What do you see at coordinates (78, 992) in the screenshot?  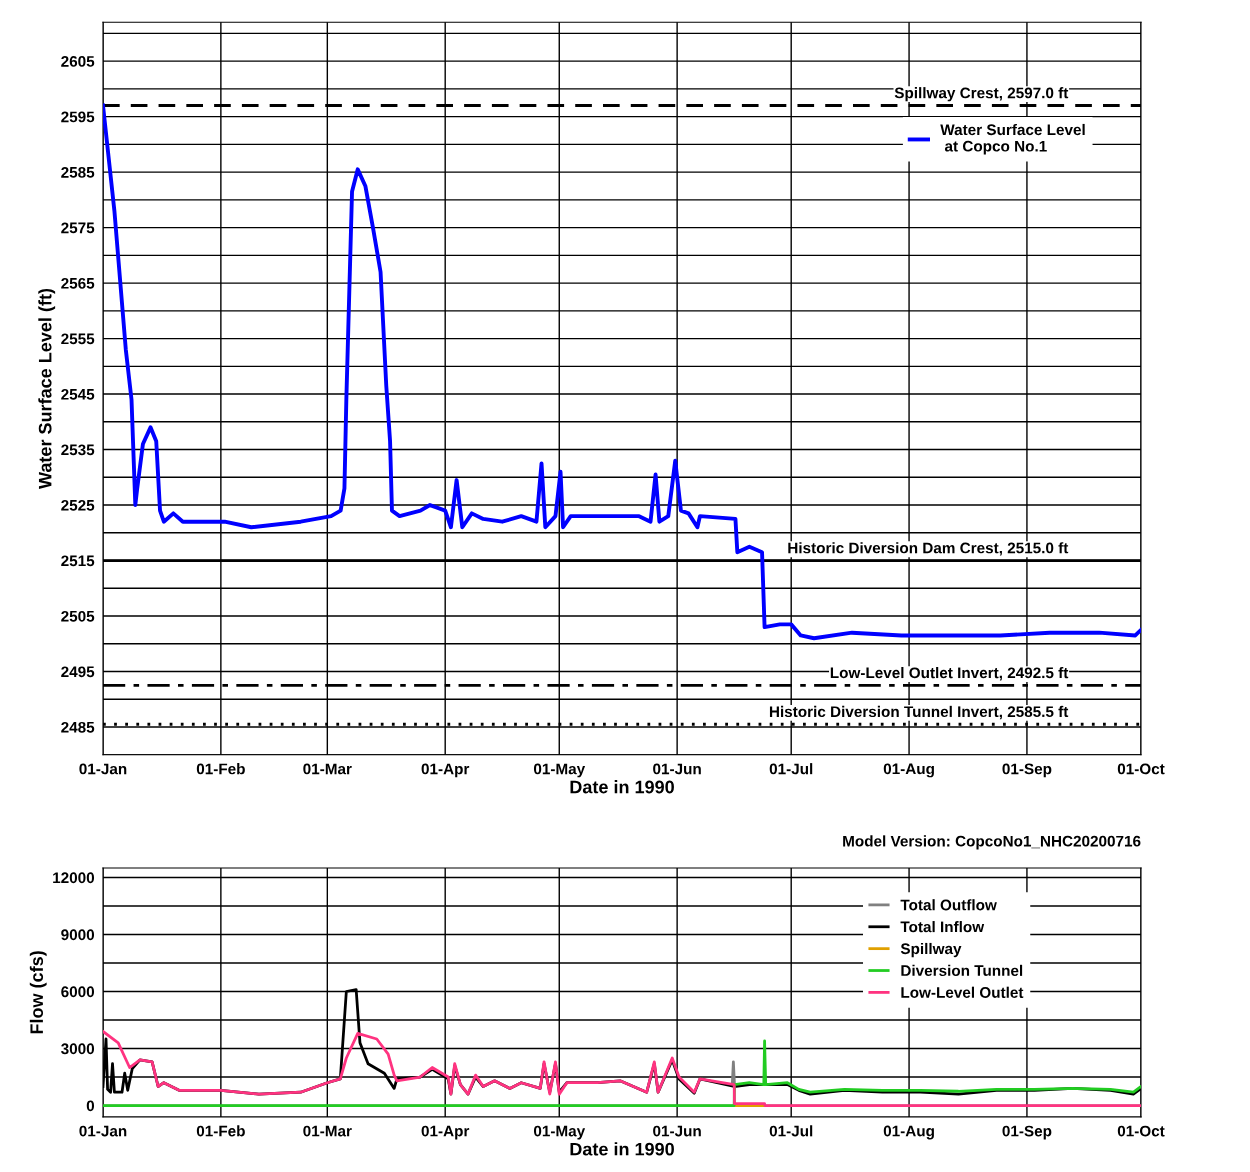 I see `y-tick-label: 6000` at bounding box center [78, 992].